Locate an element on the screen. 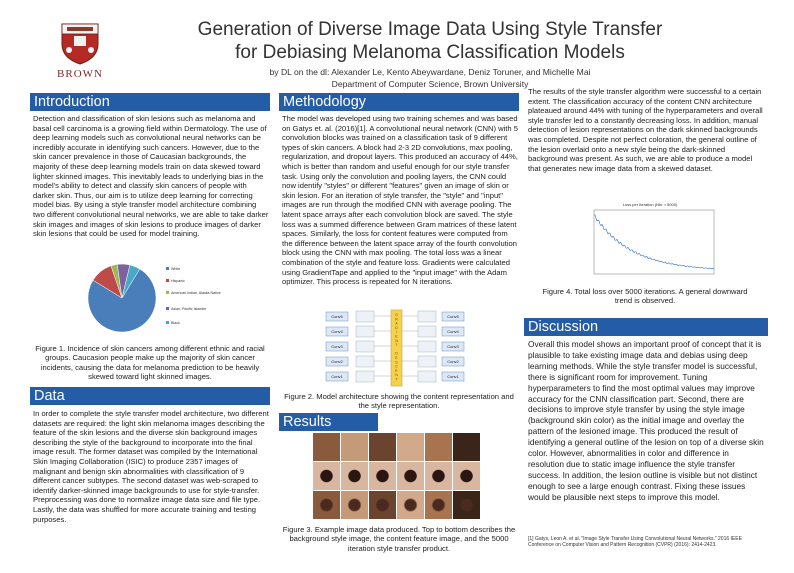 This screenshot has width=794, height=573. loss-curve is located at coordinates (654, 241).